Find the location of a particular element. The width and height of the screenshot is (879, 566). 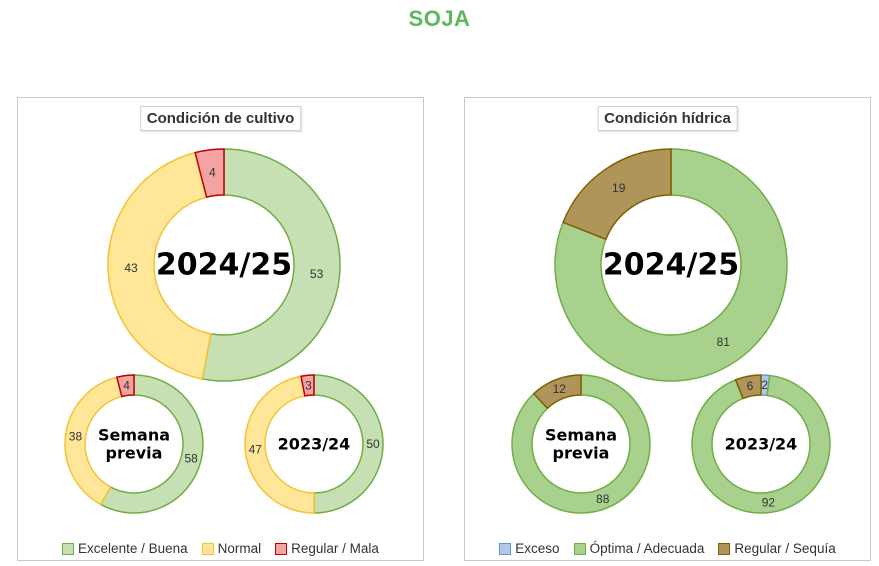

legend-label: Exceso is located at coordinates (537, 548).